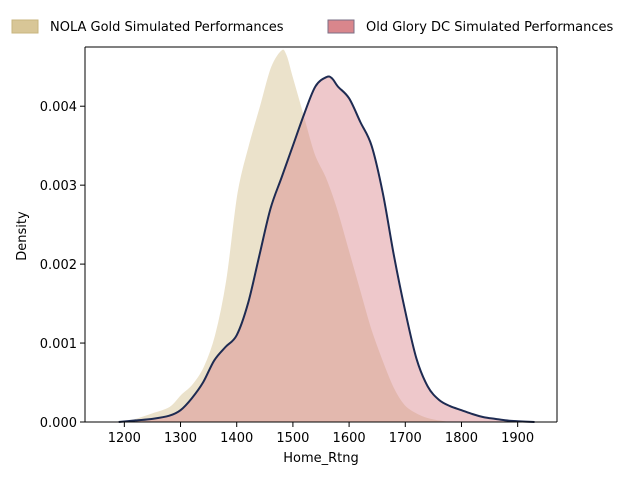 The width and height of the screenshot is (640, 480). Describe the element at coordinates (58, 344) in the screenshot. I see `y-tick-label-1: 0.001` at that location.